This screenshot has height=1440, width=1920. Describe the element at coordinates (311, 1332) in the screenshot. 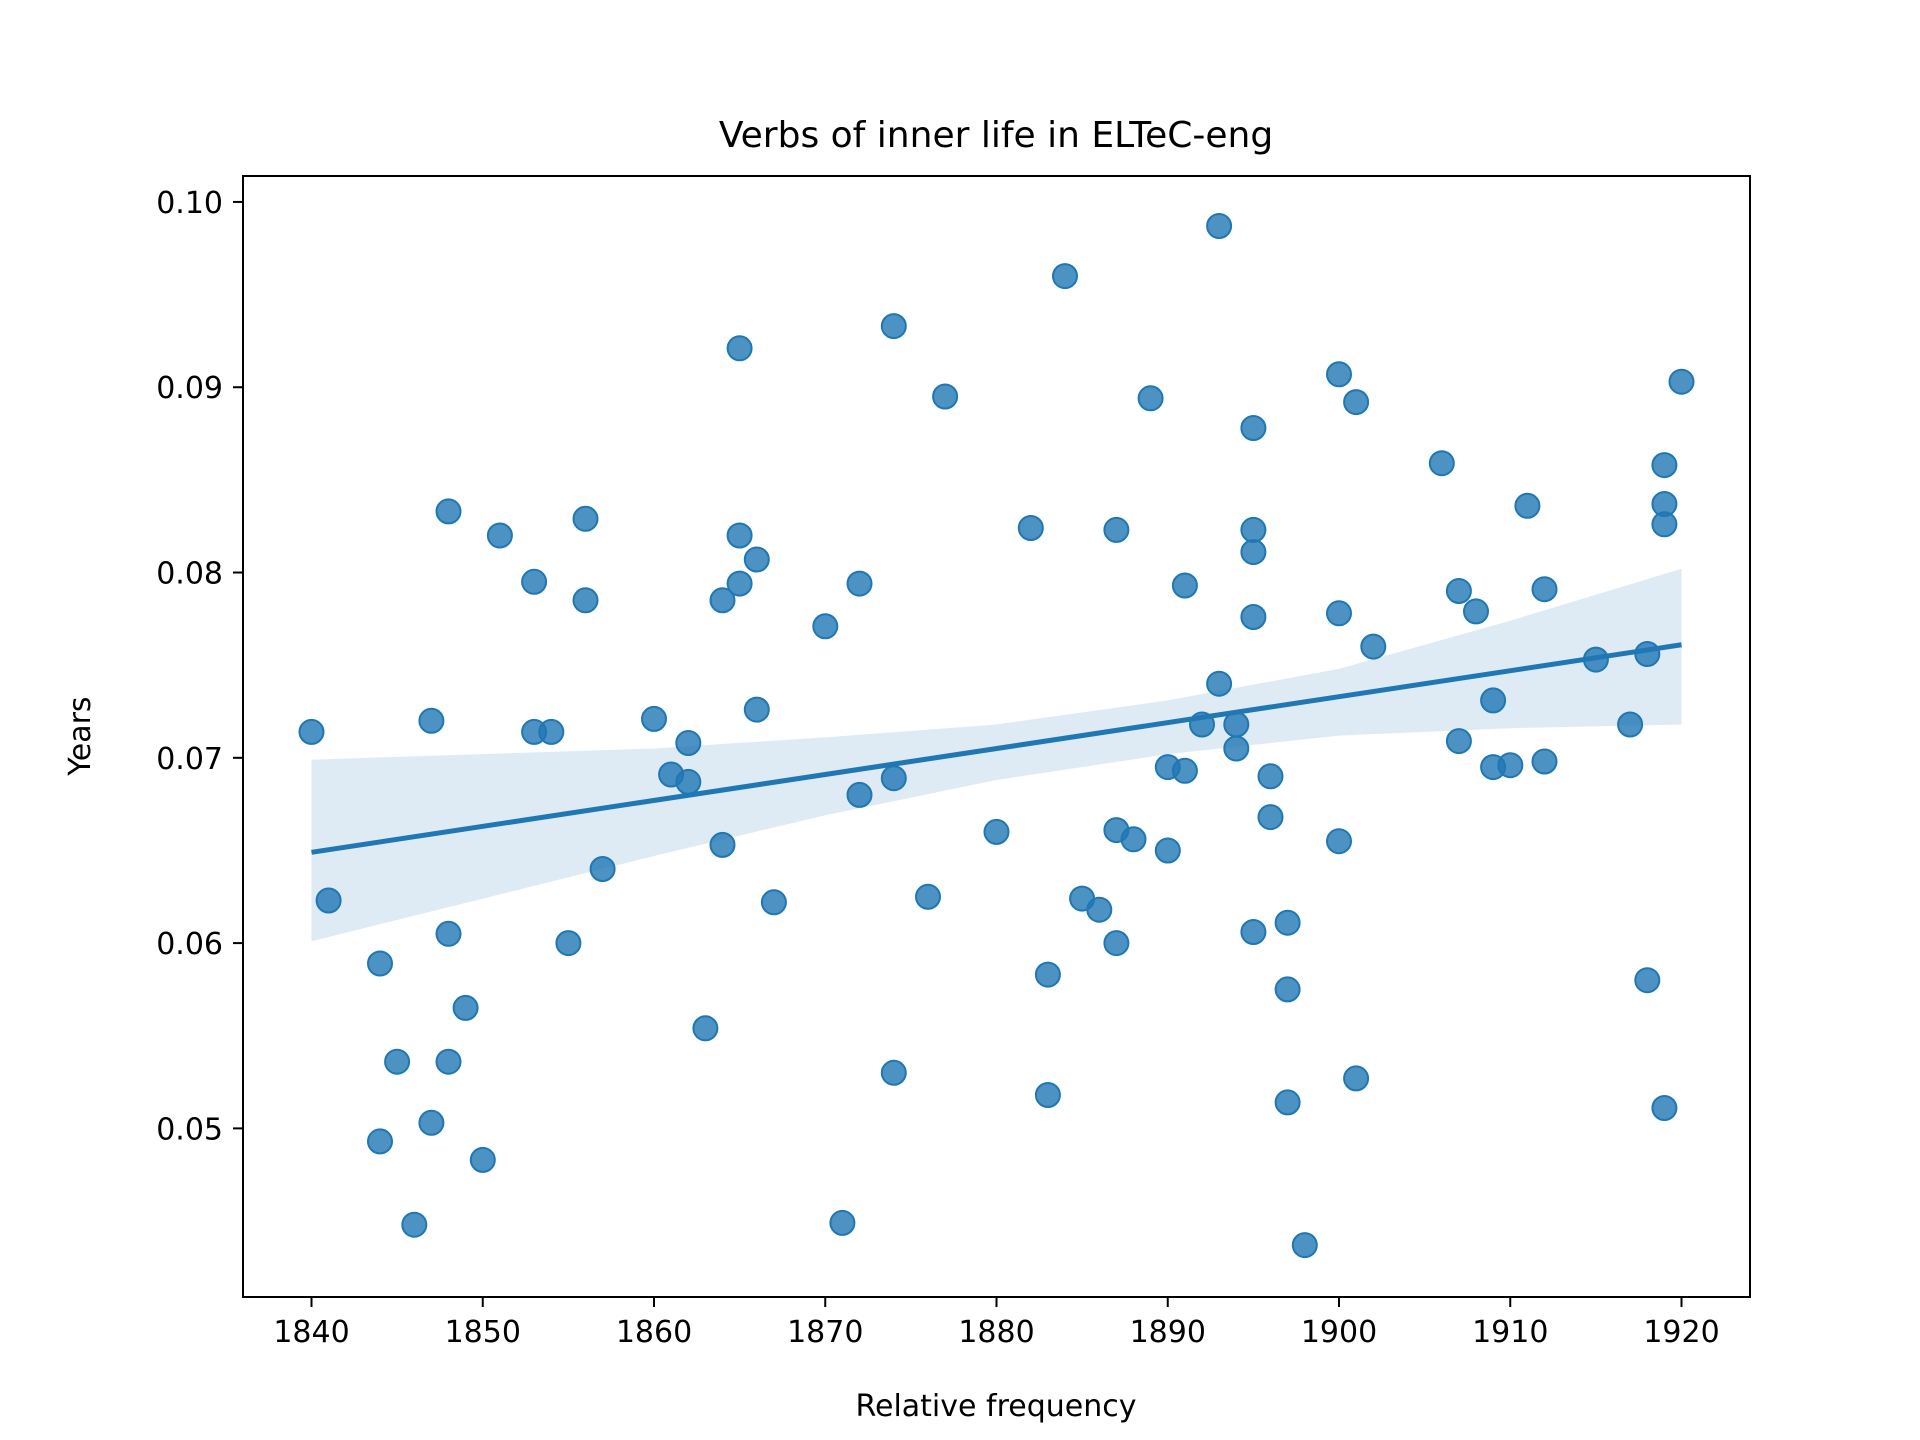

I see `x-tick-label: 1840` at that location.